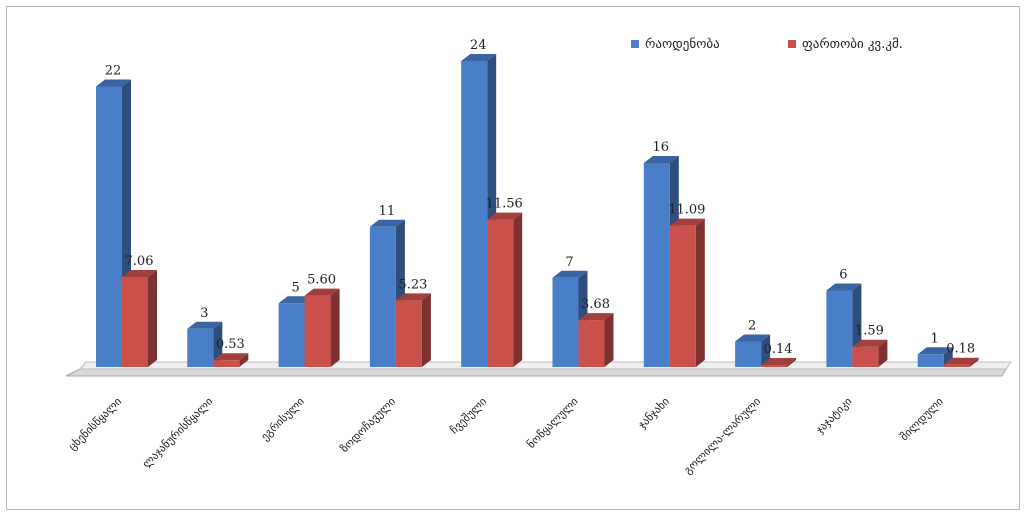 The width and height of the screenshot is (1028, 517). I want to click on data-label-area-1: 0.53, so click(230, 344).